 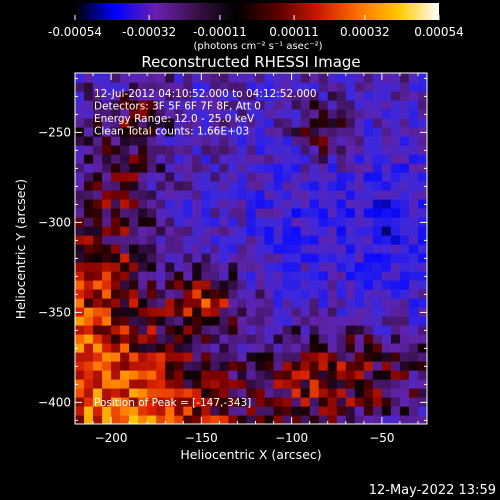 I want to click on plot-title: Reconstructed RHESSI Image, so click(x=250, y=62).